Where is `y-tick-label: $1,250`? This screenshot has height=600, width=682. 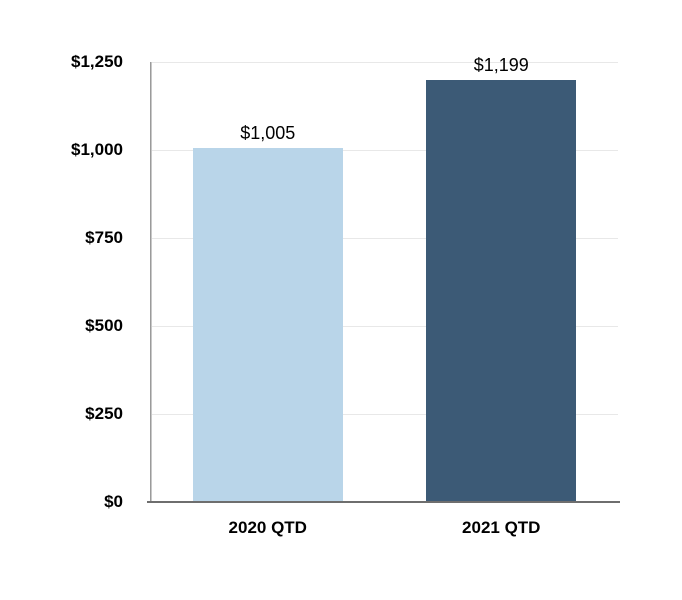 y-tick-label: $1,250 is located at coordinates (97, 61).